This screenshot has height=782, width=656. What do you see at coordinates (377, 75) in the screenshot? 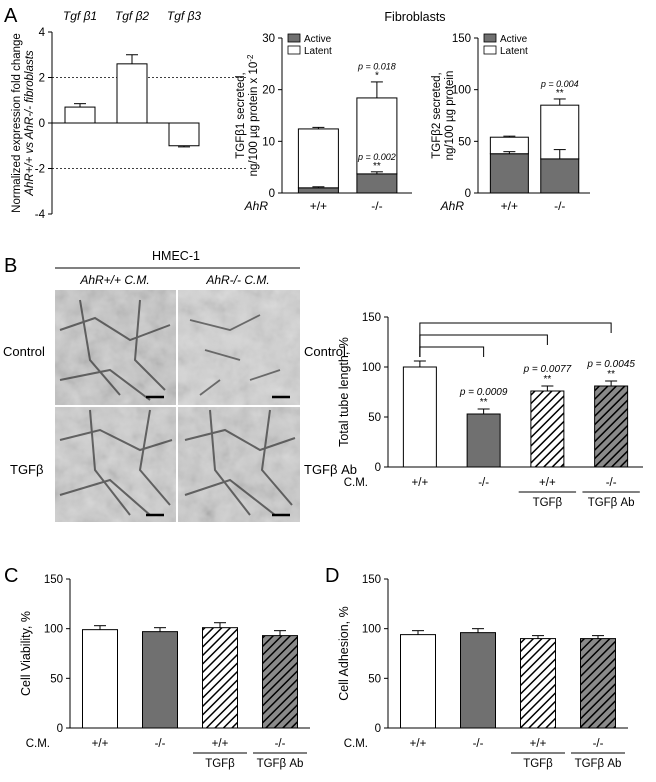
I see `significance-stars: *` at bounding box center [377, 75].